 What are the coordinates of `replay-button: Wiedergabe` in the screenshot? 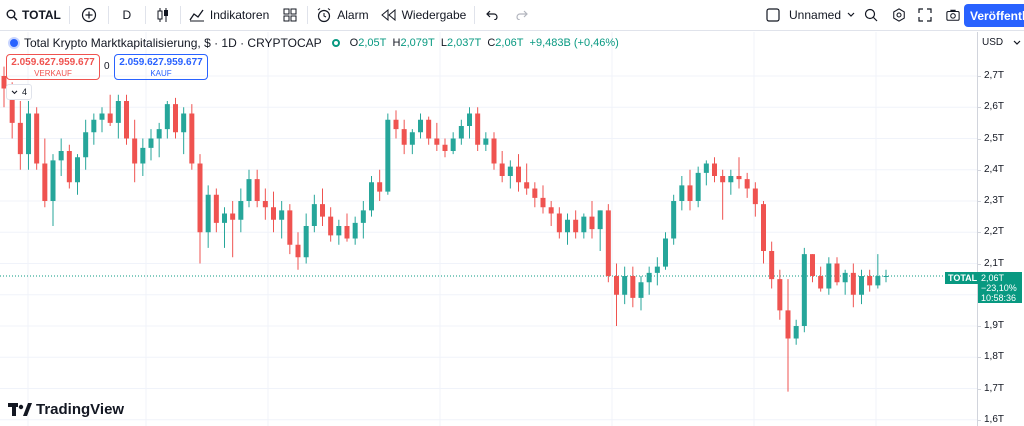 It's located at (424, 15).